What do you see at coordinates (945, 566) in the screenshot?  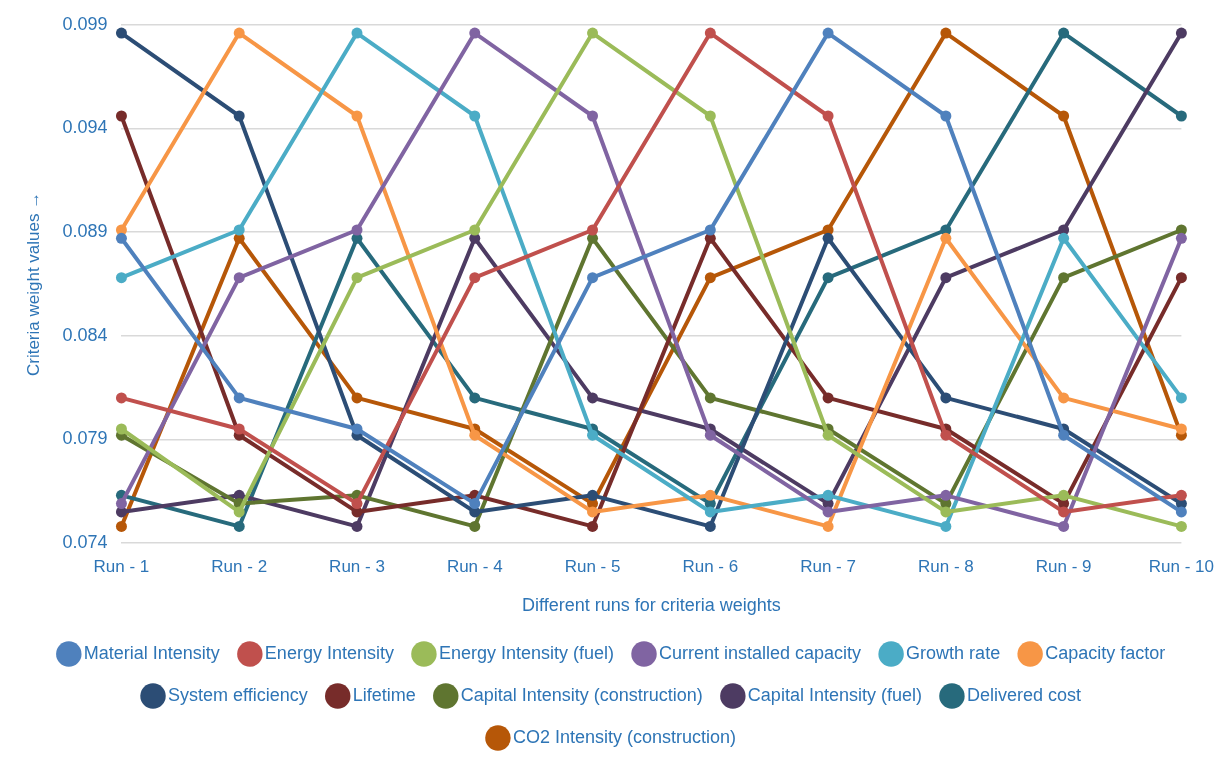 I see `x-tick-label: Run - 8` at bounding box center [945, 566].